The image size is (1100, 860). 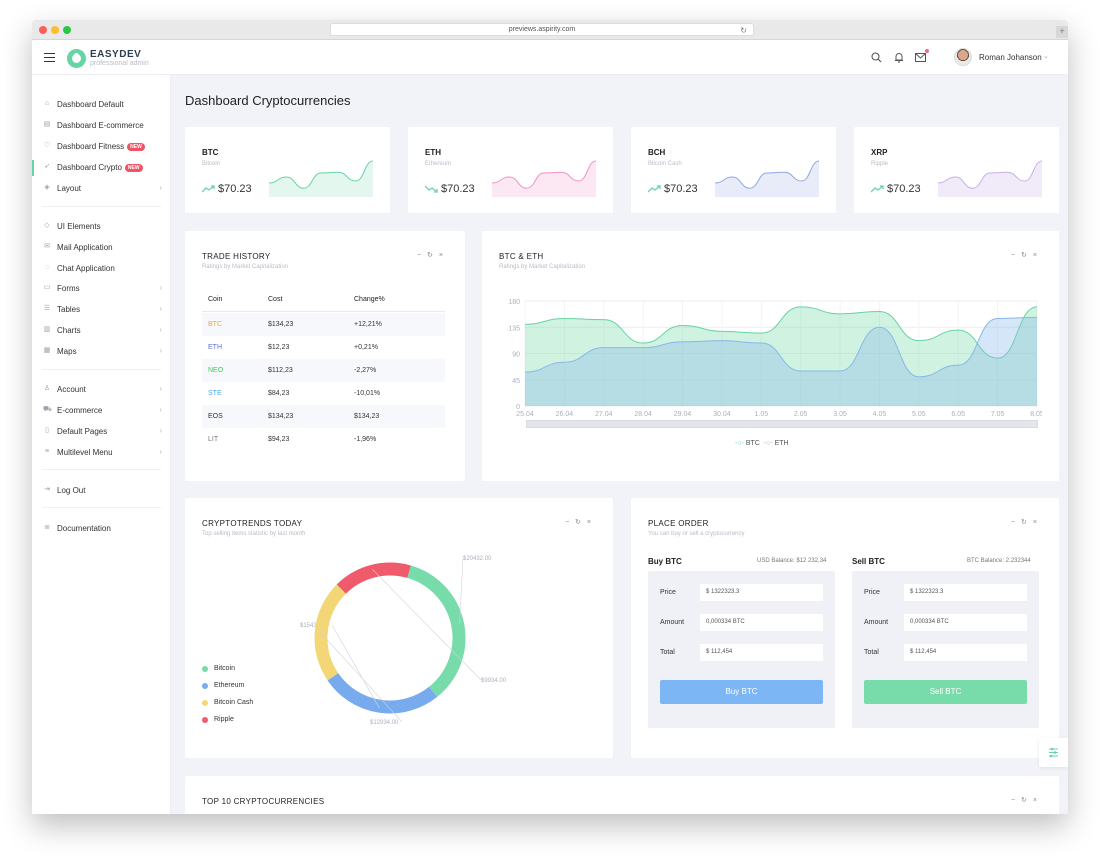 I want to click on card-title: PLACE ORDER, so click(x=678, y=523).